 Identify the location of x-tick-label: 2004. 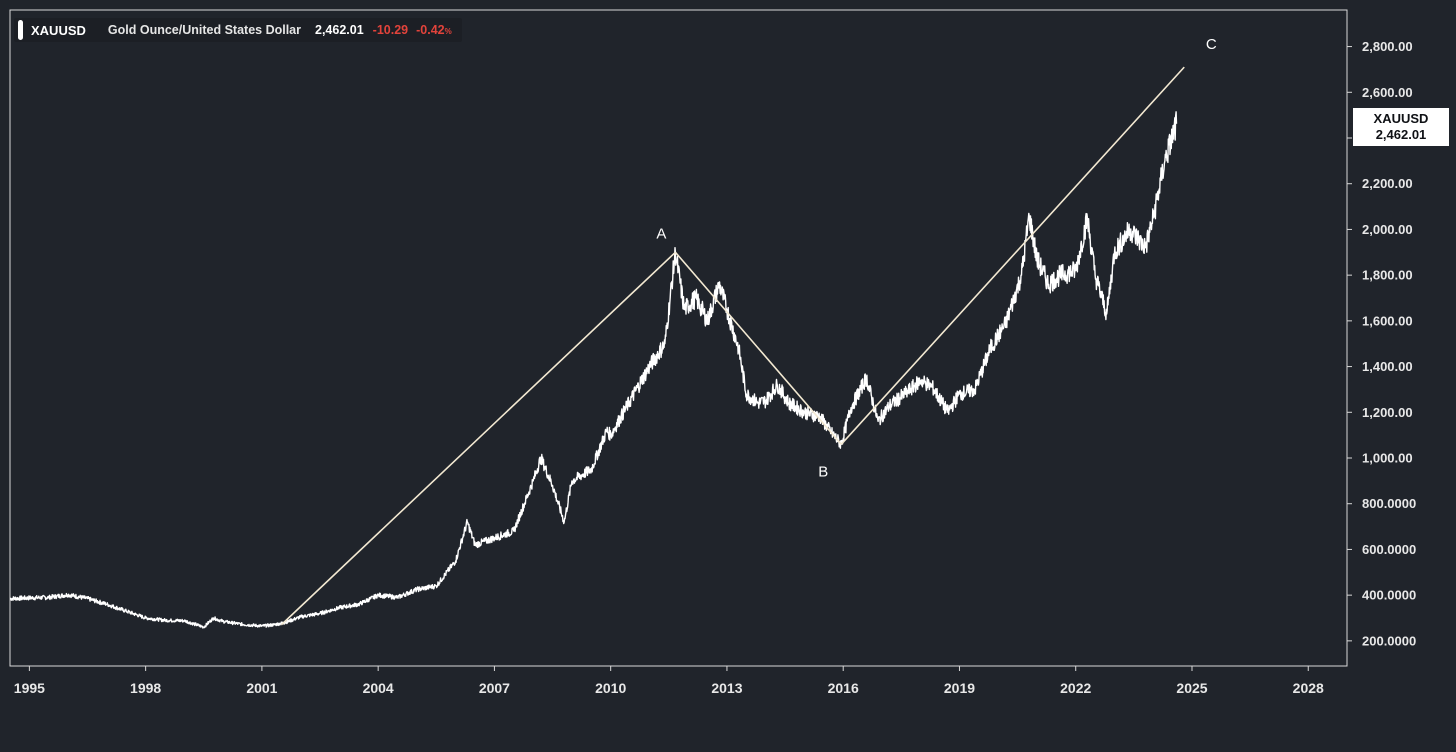
(378, 688).